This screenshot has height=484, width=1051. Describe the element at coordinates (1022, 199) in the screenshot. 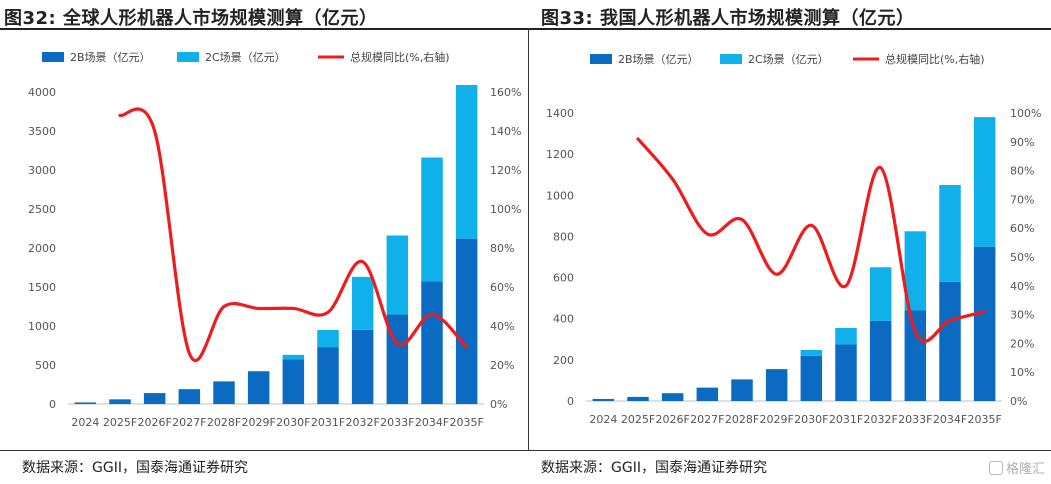

I see `y2-tick-label: 70%` at that location.